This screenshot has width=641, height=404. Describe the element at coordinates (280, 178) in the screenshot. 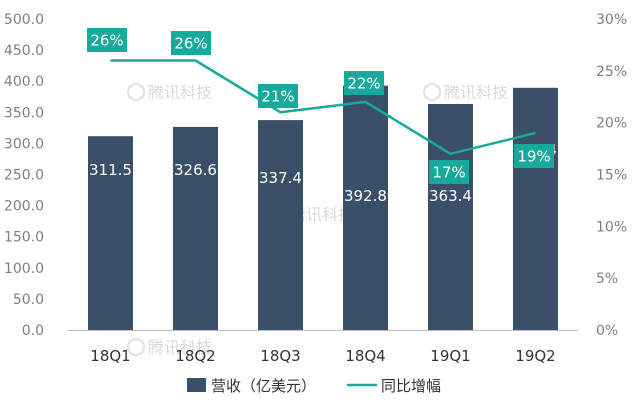

I see `bar-value-label: 337.4` at that location.